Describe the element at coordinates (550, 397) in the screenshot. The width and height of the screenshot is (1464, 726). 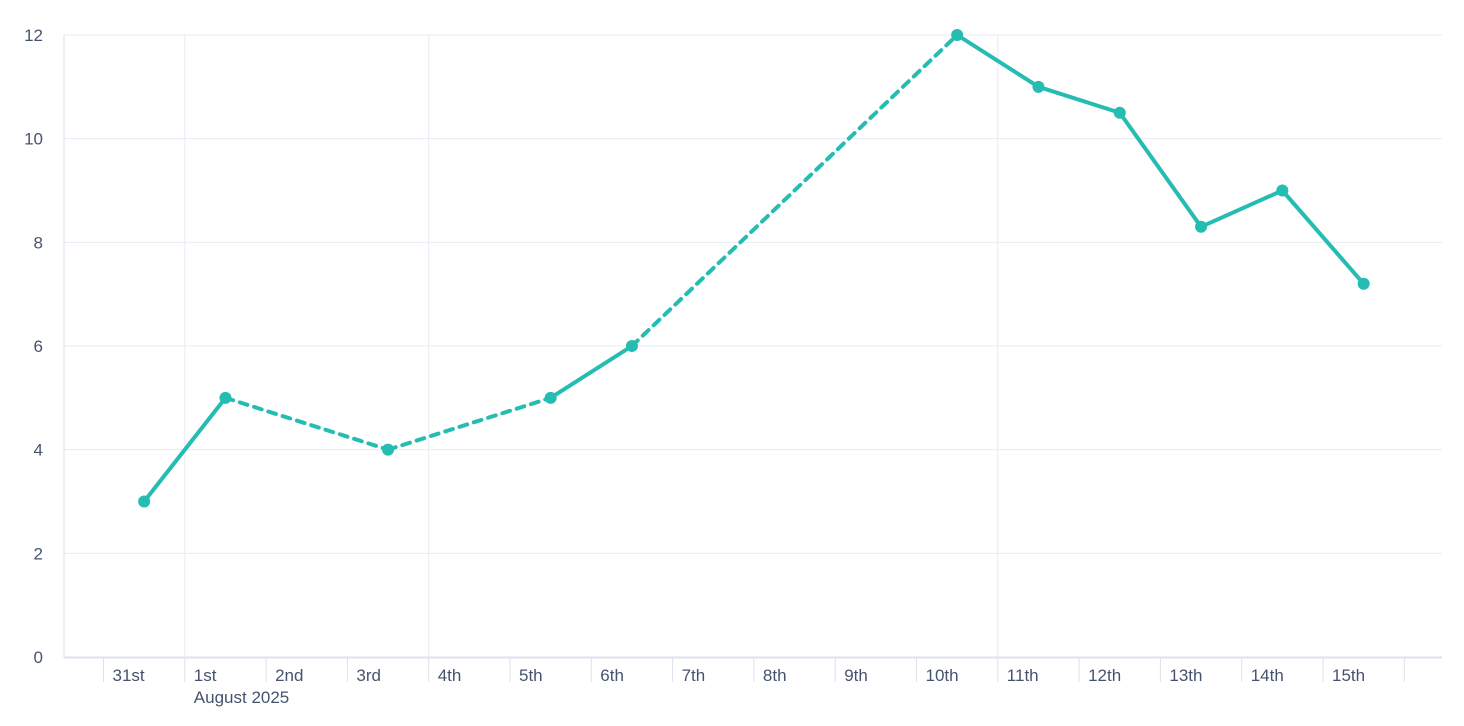
I see `data-point-5th` at that location.